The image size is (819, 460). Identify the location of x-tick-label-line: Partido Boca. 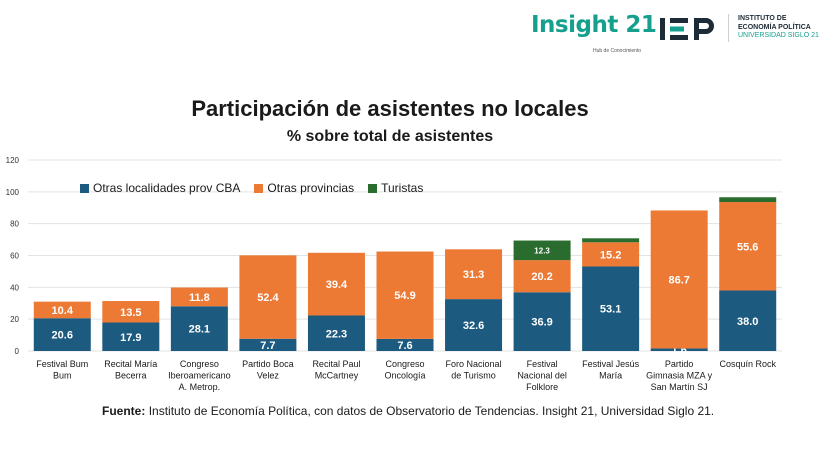
(268, 364).